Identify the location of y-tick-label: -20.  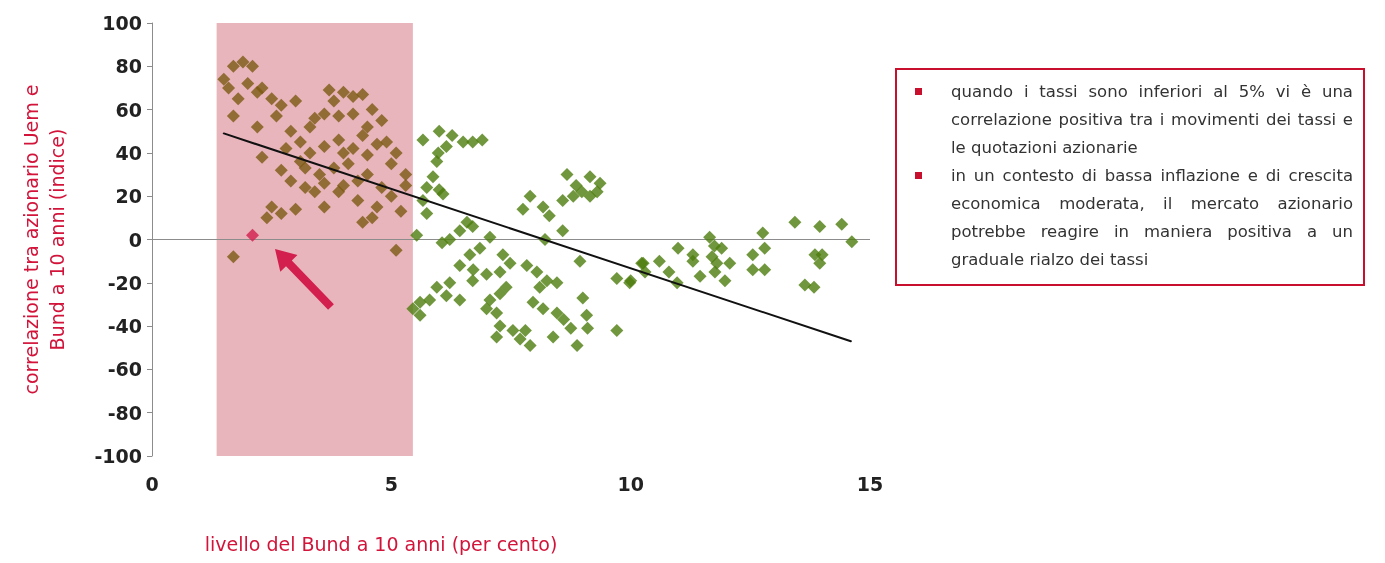
(124, 282).